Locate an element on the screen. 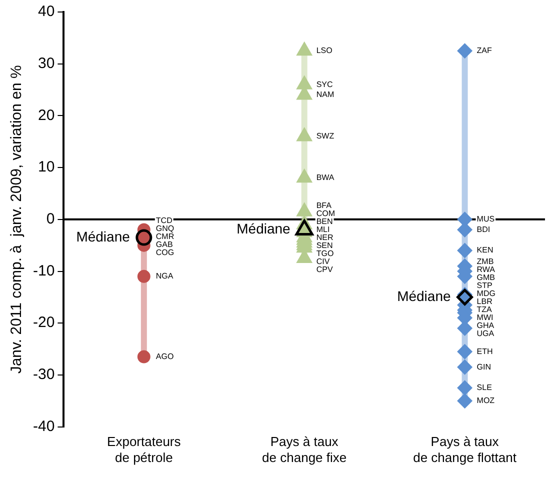 Image resolution: width=559 pixels, height=478 pixels. y-tick-label: 10 is located at coordinates (46, 167).